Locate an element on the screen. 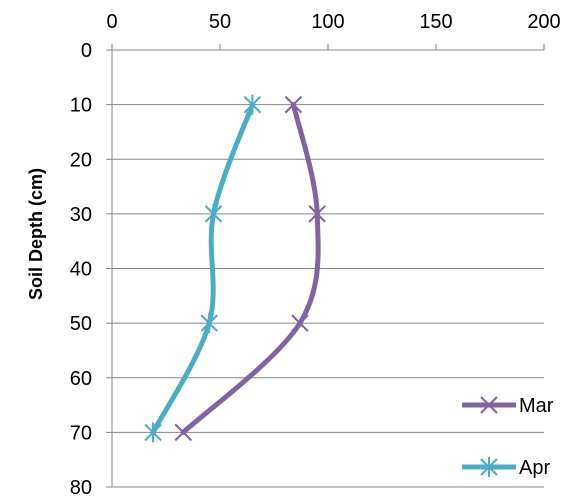 Image resolution: width=578 pixels, height=499 pixels. y-tick-label: 80 is located at coordinates (81, 488).